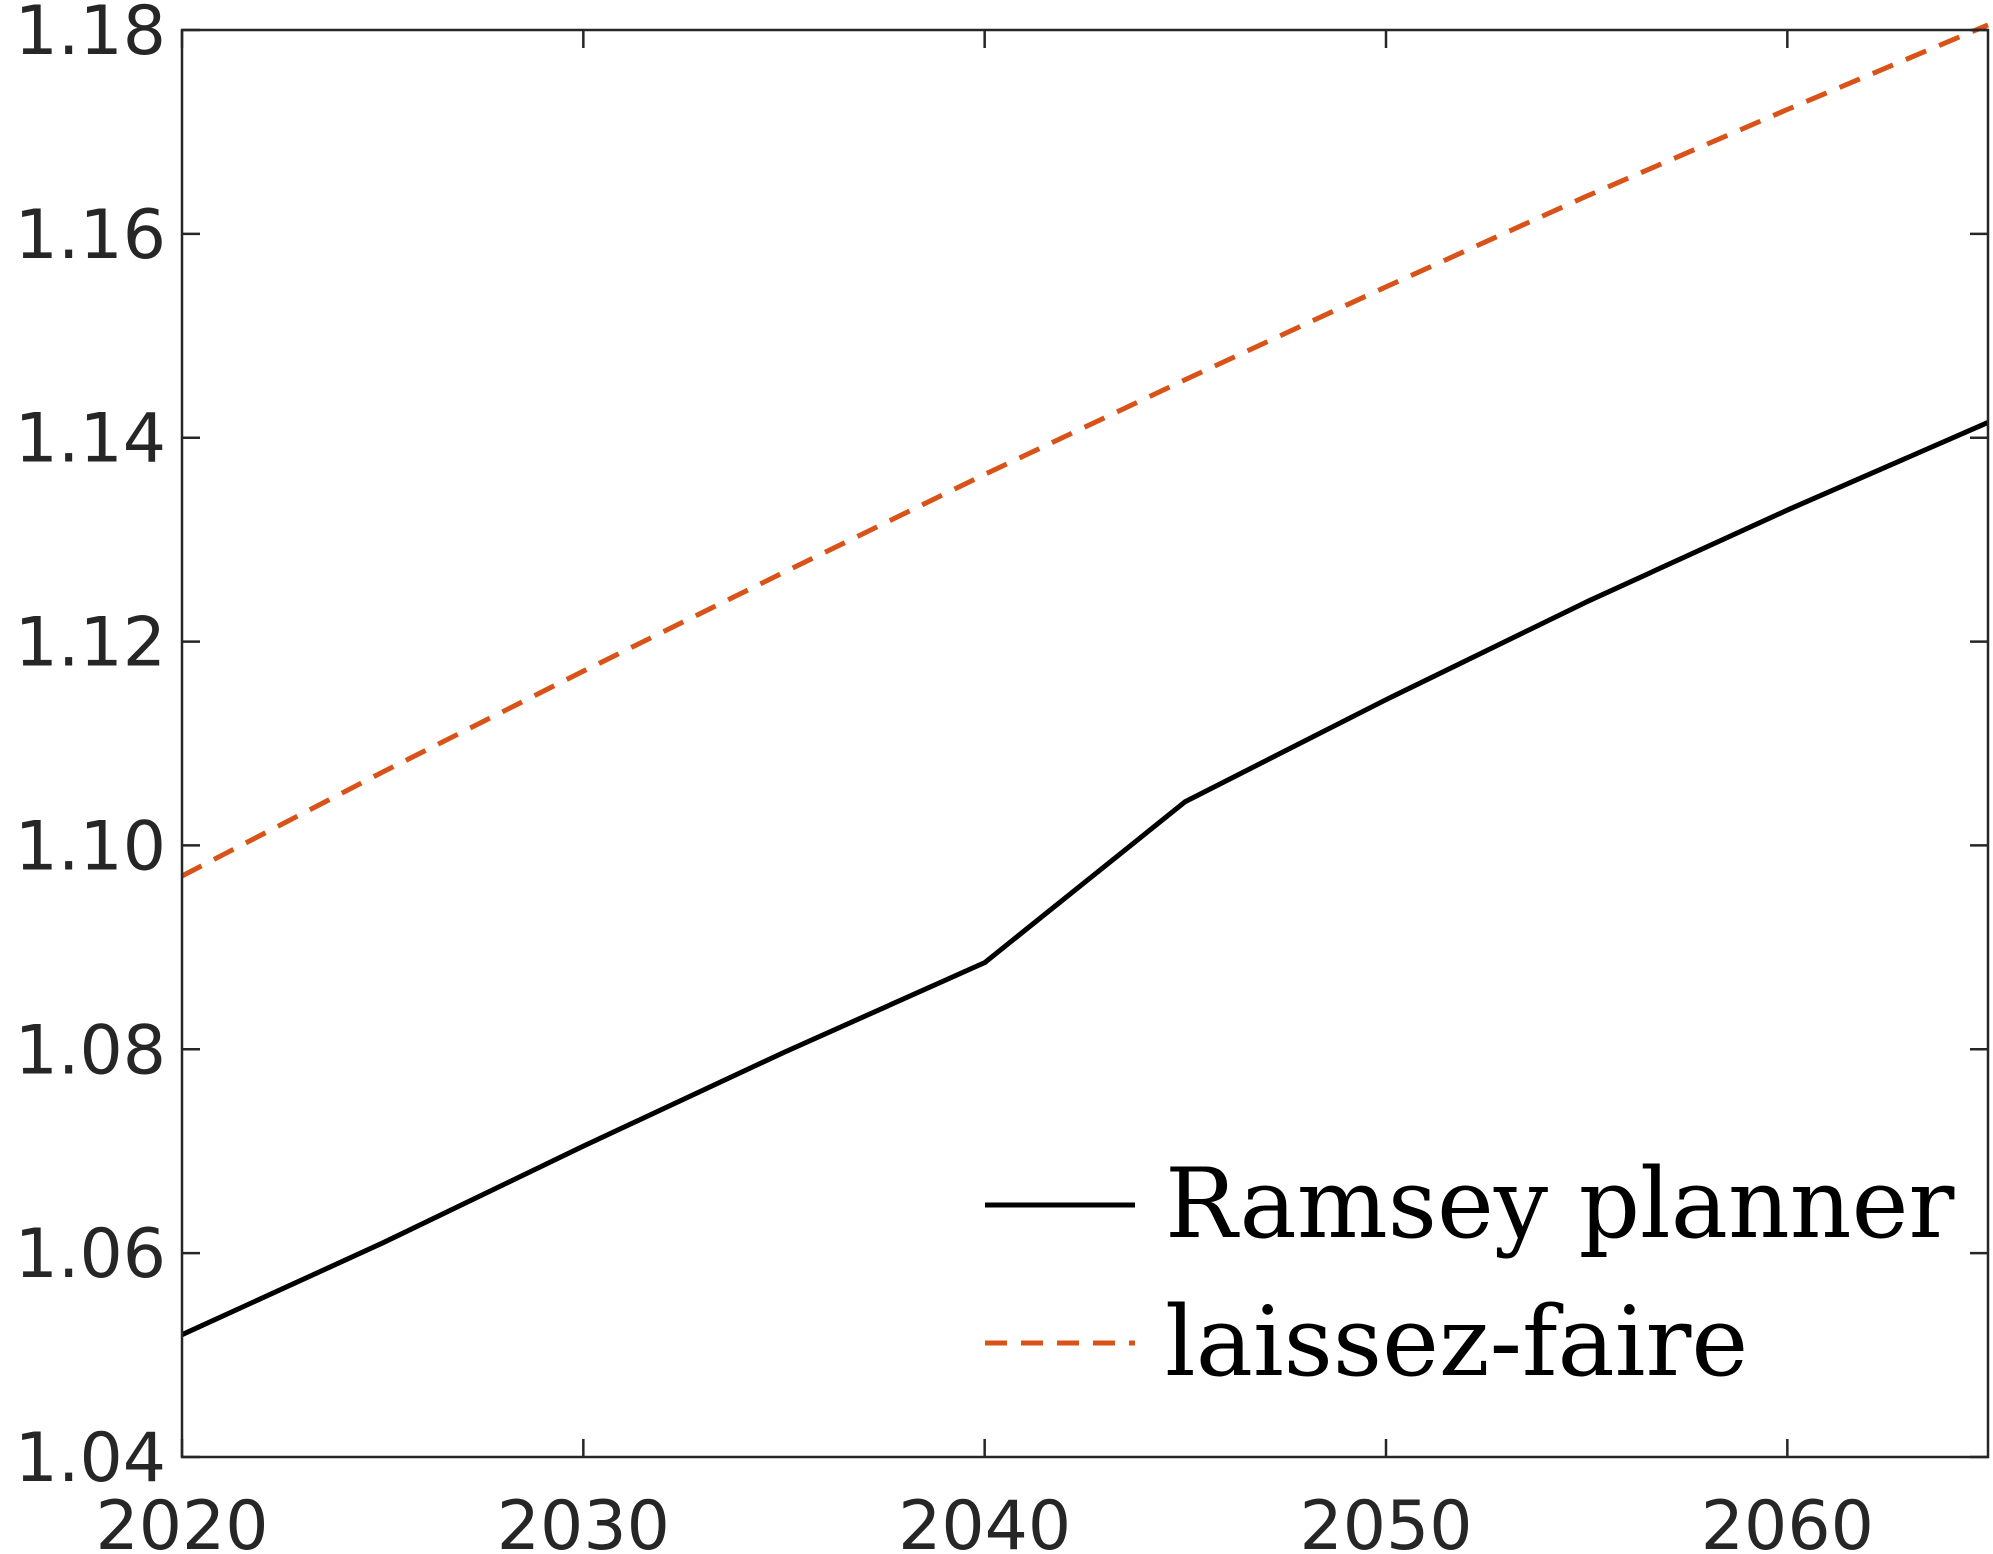 Image resolution: width=1993 pixels, height=1554 pixels. I want to click on y-tick-label: 1.18, so click(90, 35).